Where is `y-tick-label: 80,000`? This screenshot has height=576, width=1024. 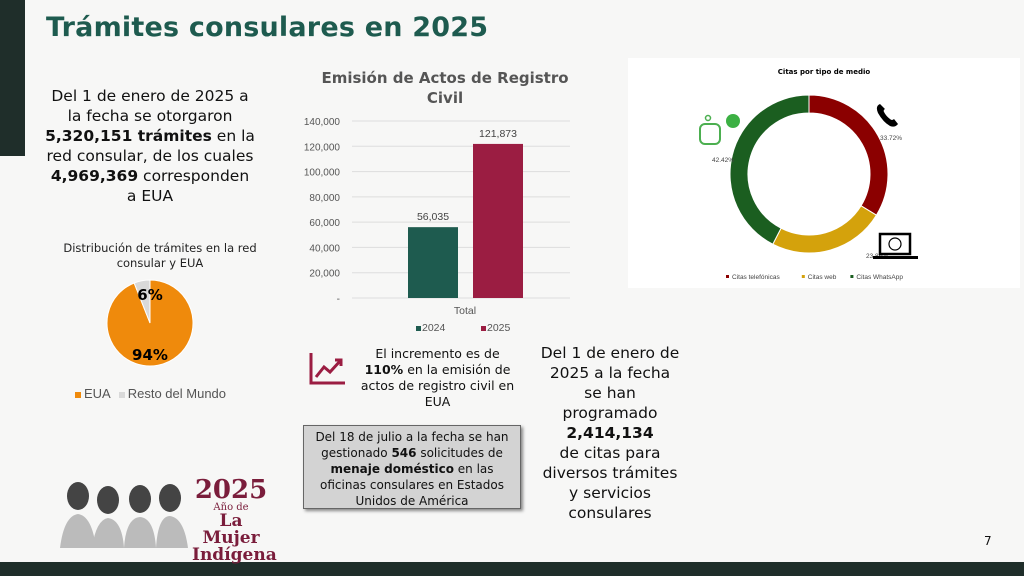
y-tick-label: 80,000 is located at coordinates (324, 198).